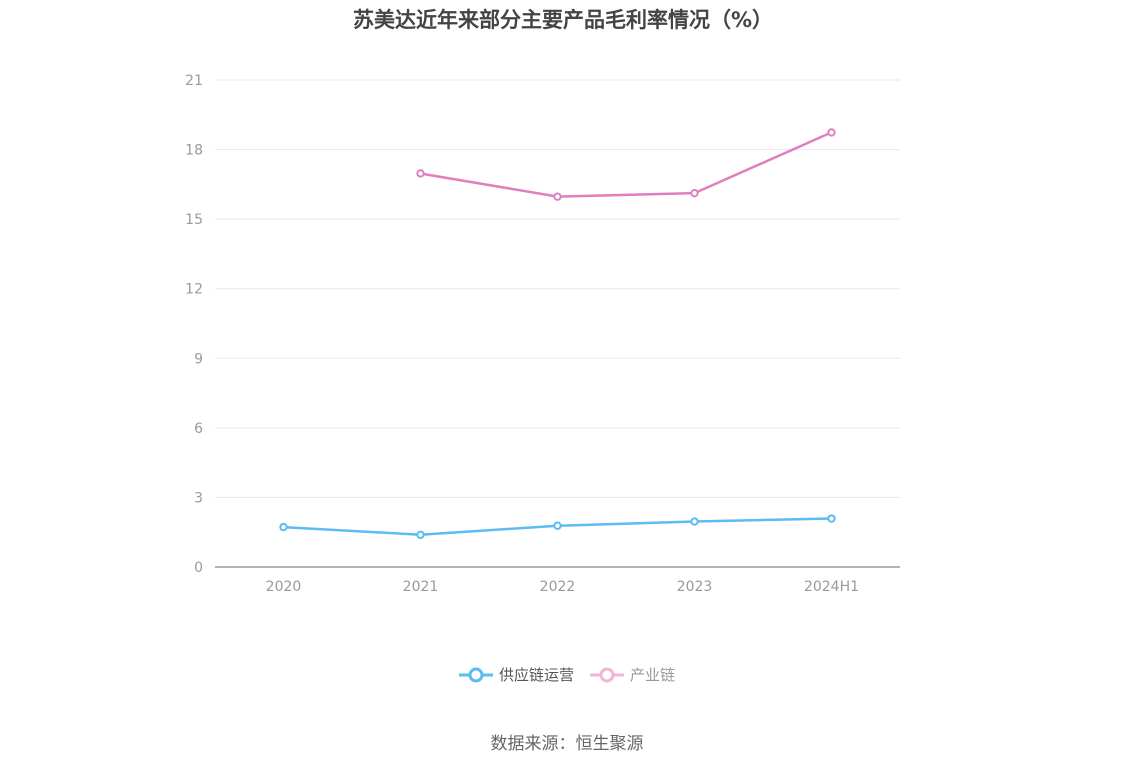 This screenshot has width=1134, height=766. Describe the element at coordinates (194, 151) in the screenshot. I see `y-tick-label: 18` at that location.